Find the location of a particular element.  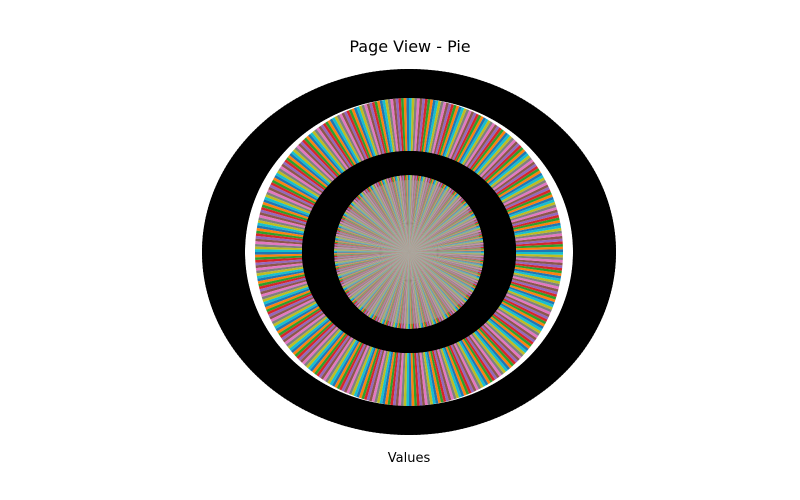

pie-inner-labels is located at coordinates (409, 252).